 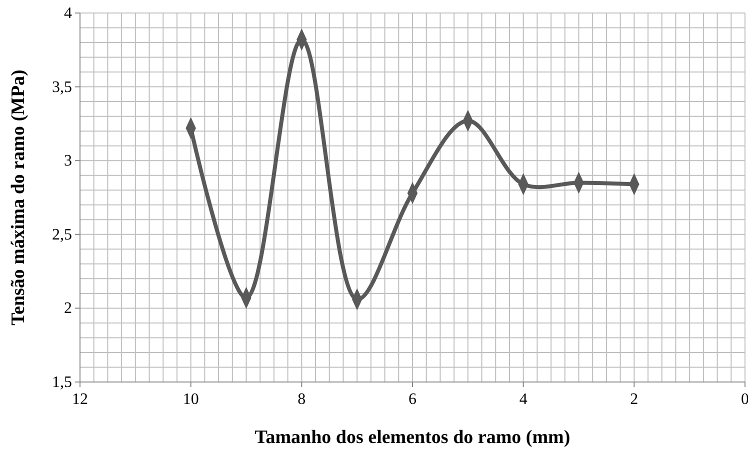 What do you see at coordinates (18, 198) in the screenshot?
I see `y-axis-title: Tensão máxima do ramo (MPa)` at bounding box center [18, 198].